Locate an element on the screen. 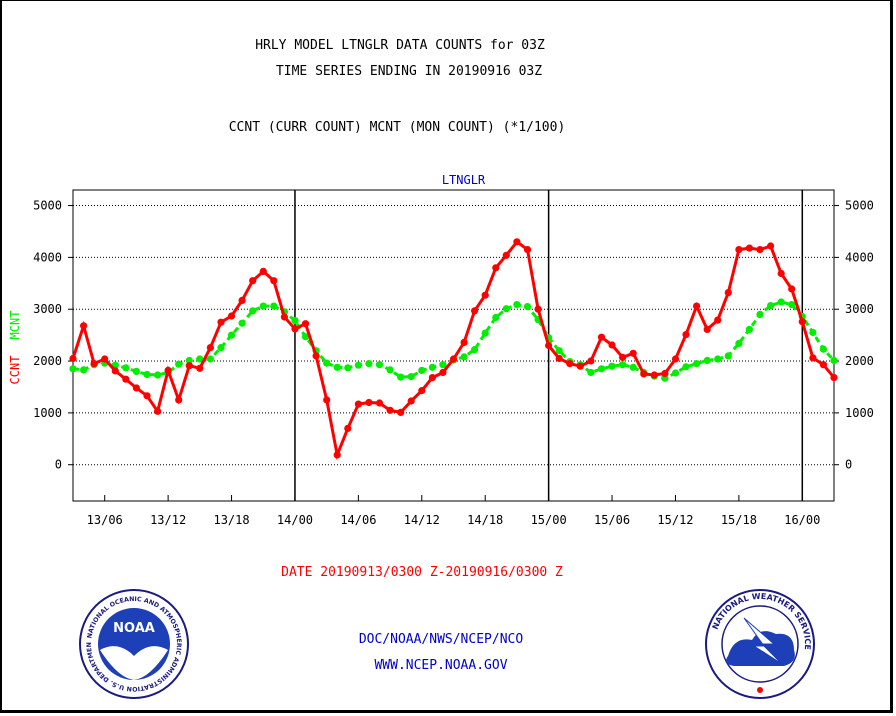 The height and width of the screenshot is (716, 896). y-axis-label-mcnt: MCNT is located at coordinates (15, 325).